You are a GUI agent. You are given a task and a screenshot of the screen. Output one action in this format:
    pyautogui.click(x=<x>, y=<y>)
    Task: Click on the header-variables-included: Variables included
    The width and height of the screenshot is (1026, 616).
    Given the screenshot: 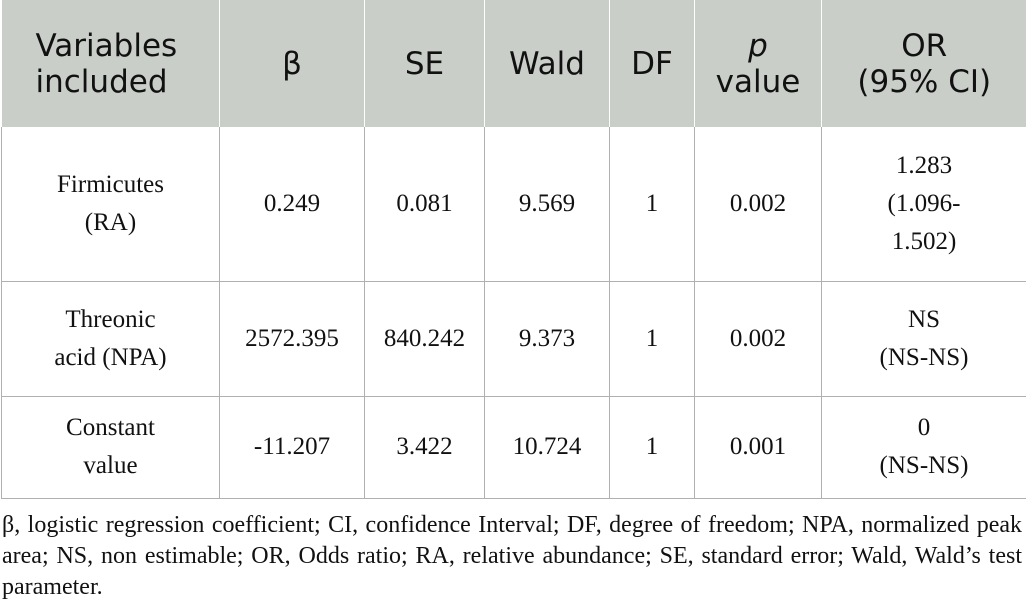 What is the action you would take?
    pyautogui.click(x=110, y=63)
    